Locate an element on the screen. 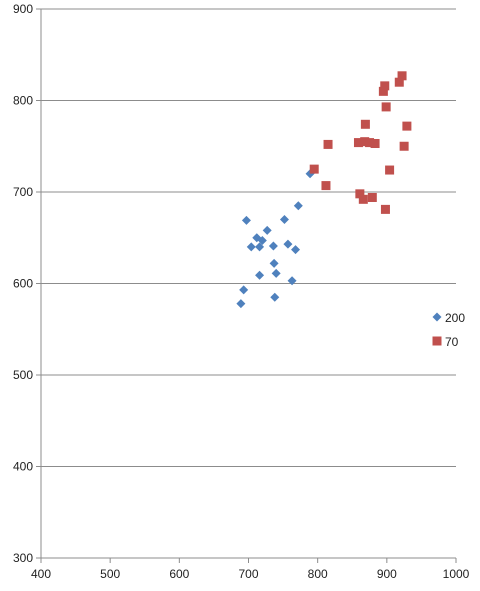 The width and height of the screenshot is (480, 591). legend: 200 70 is located at coordinates (448, 330).